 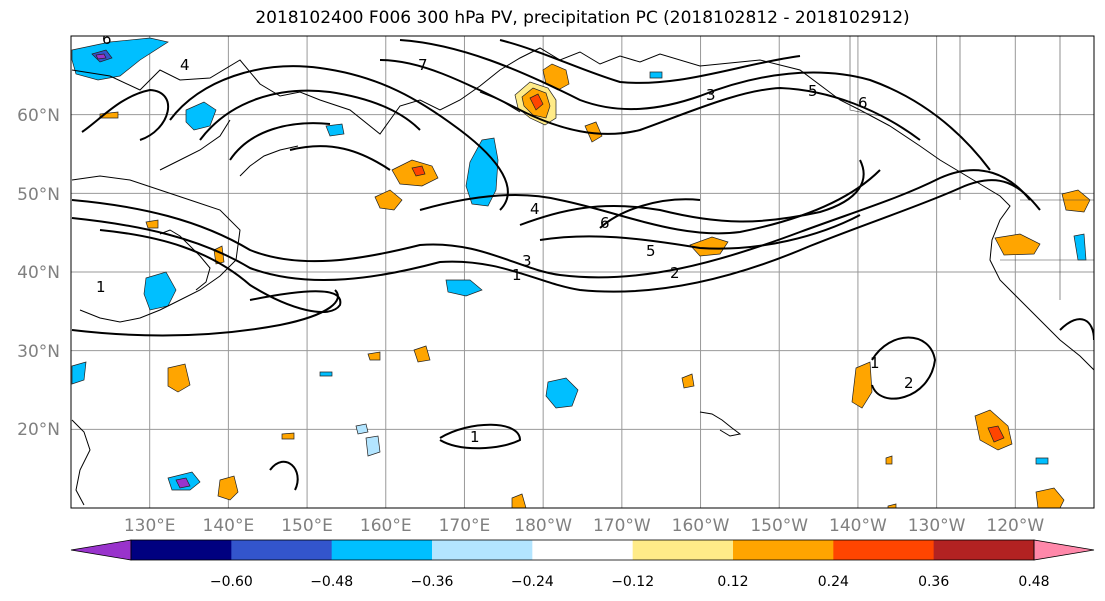 What do you see at coordinates (231, 582) in the screenshot?
I see `colorbar-tick-label: −0.60` at bounding box center [231, 582].